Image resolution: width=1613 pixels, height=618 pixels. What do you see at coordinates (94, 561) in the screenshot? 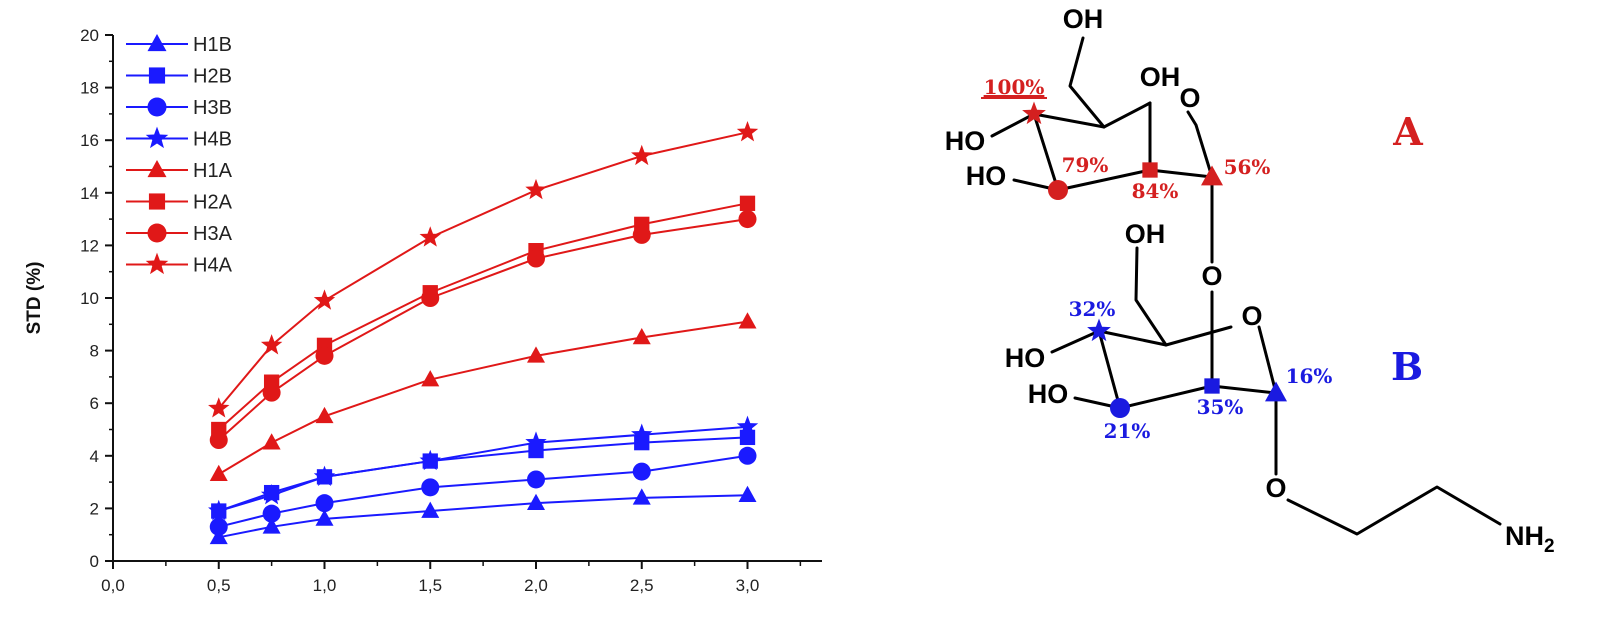
I see `y-tick-label: 0` at bounding box center [94, 561].